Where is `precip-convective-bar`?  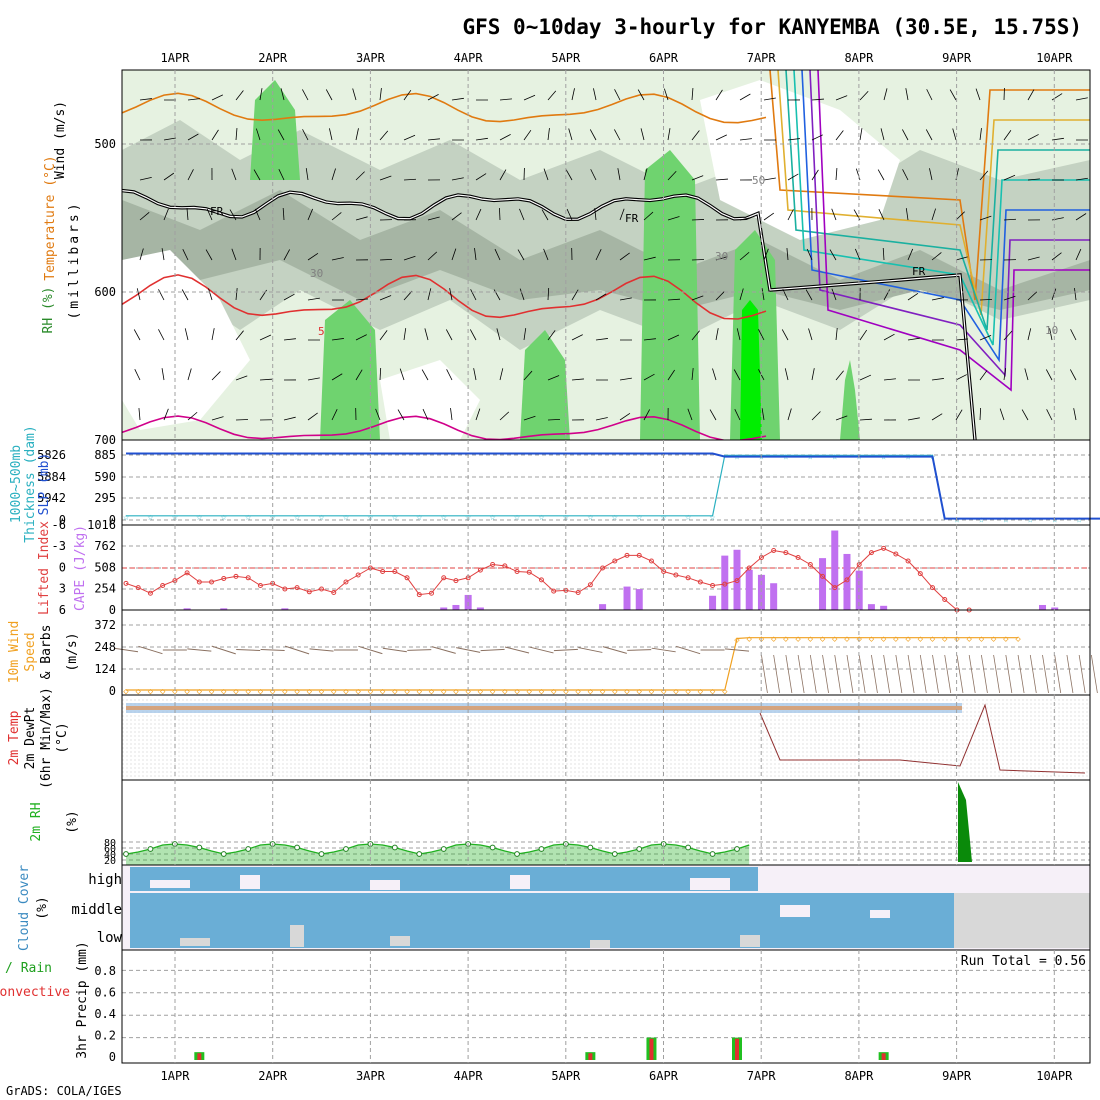
precip-convective-bar is located at coordinates (883, 1056).